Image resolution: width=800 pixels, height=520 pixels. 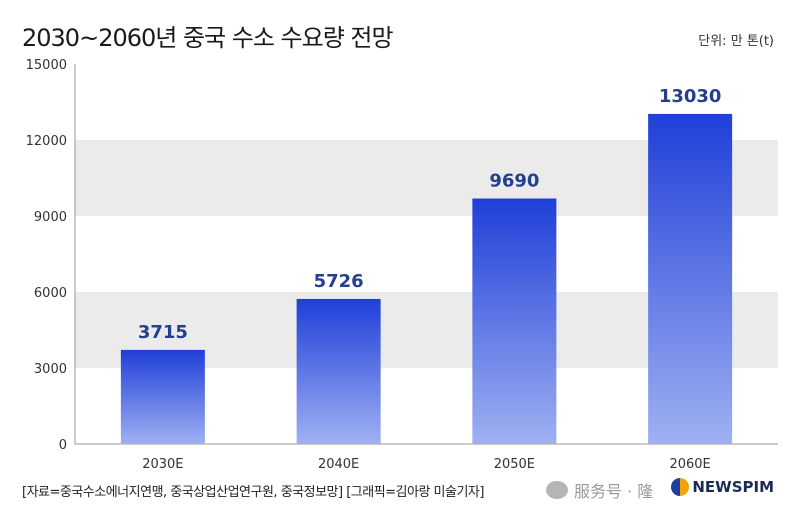 I want to click on data-label: 13030, so click(x=690, y=96).